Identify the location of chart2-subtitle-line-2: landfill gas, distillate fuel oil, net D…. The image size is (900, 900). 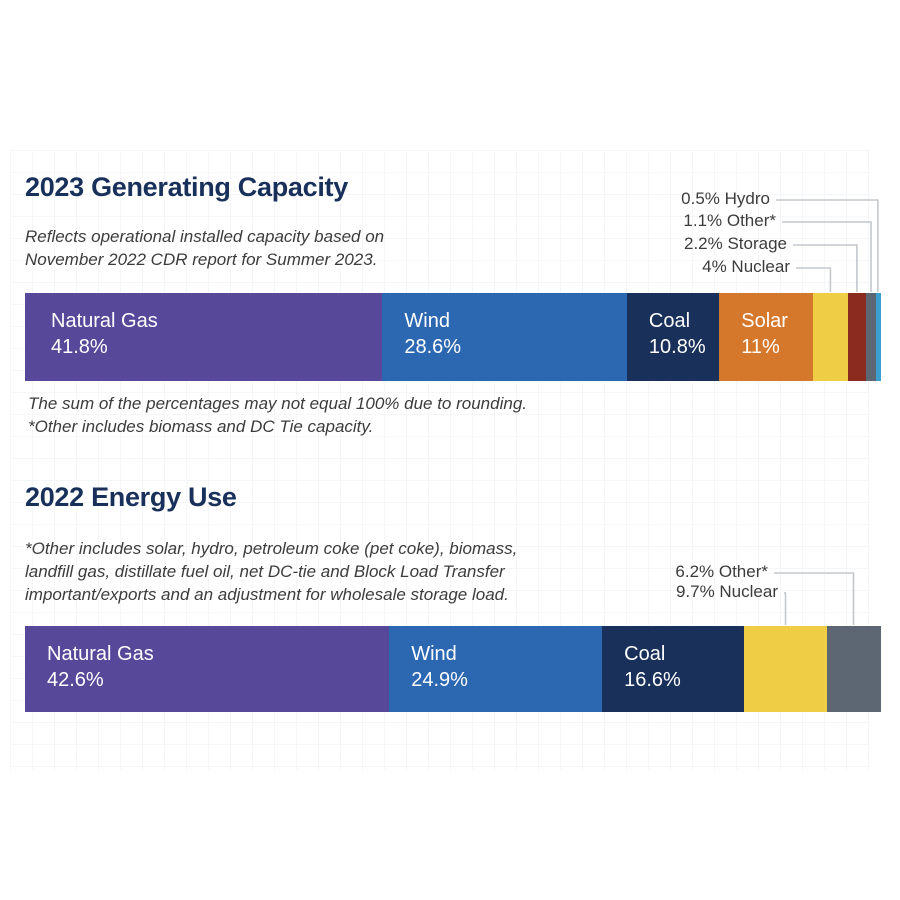
(265, 571).